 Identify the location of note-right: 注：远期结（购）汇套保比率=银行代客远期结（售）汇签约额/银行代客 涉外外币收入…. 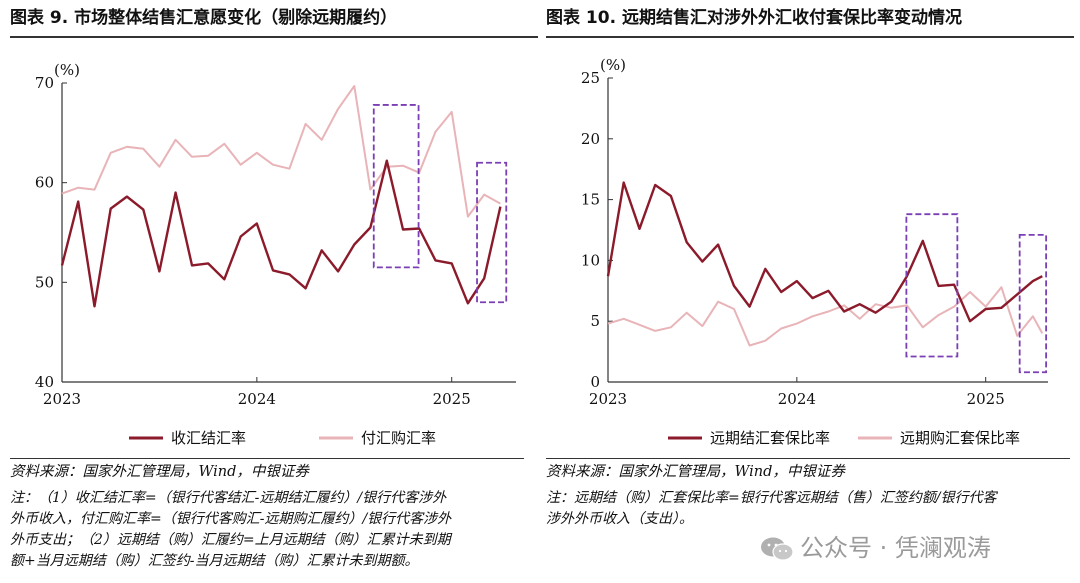
(811, 509).